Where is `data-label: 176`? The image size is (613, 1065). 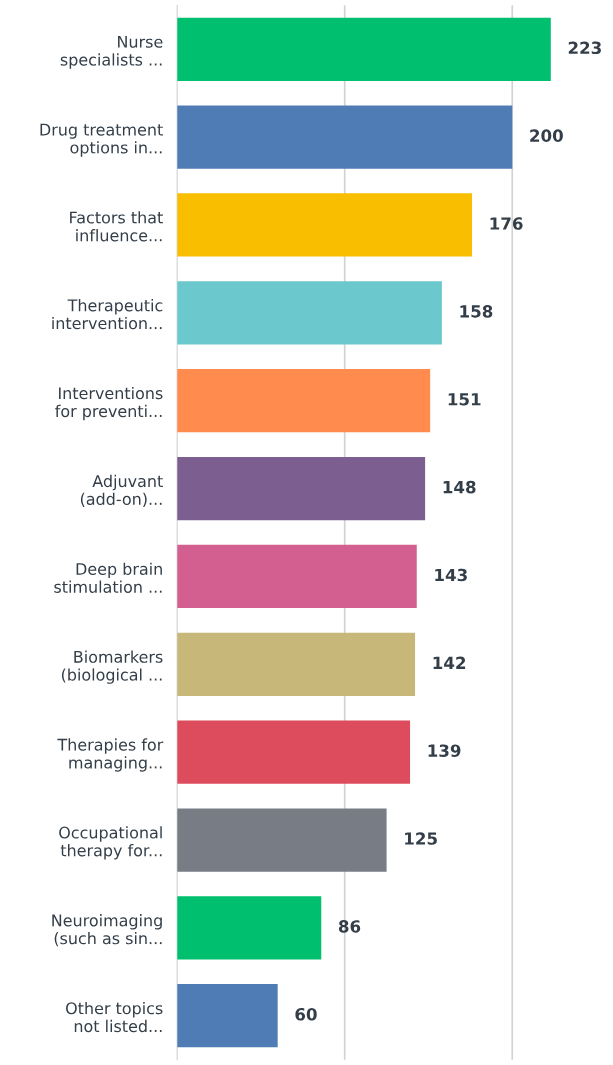
data-label: 176 is located at coordinates (506, 223).